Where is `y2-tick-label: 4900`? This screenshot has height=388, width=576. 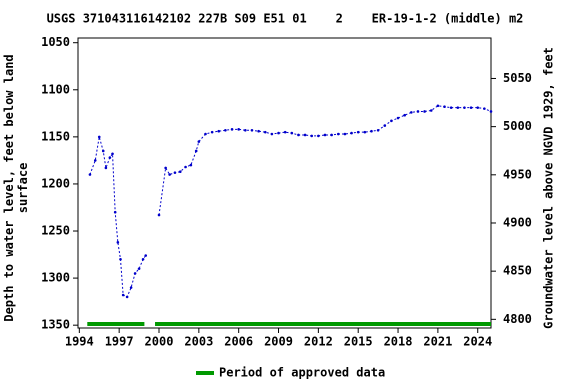
y2-tick-label: 4900 is located at coordinates (517, 222).